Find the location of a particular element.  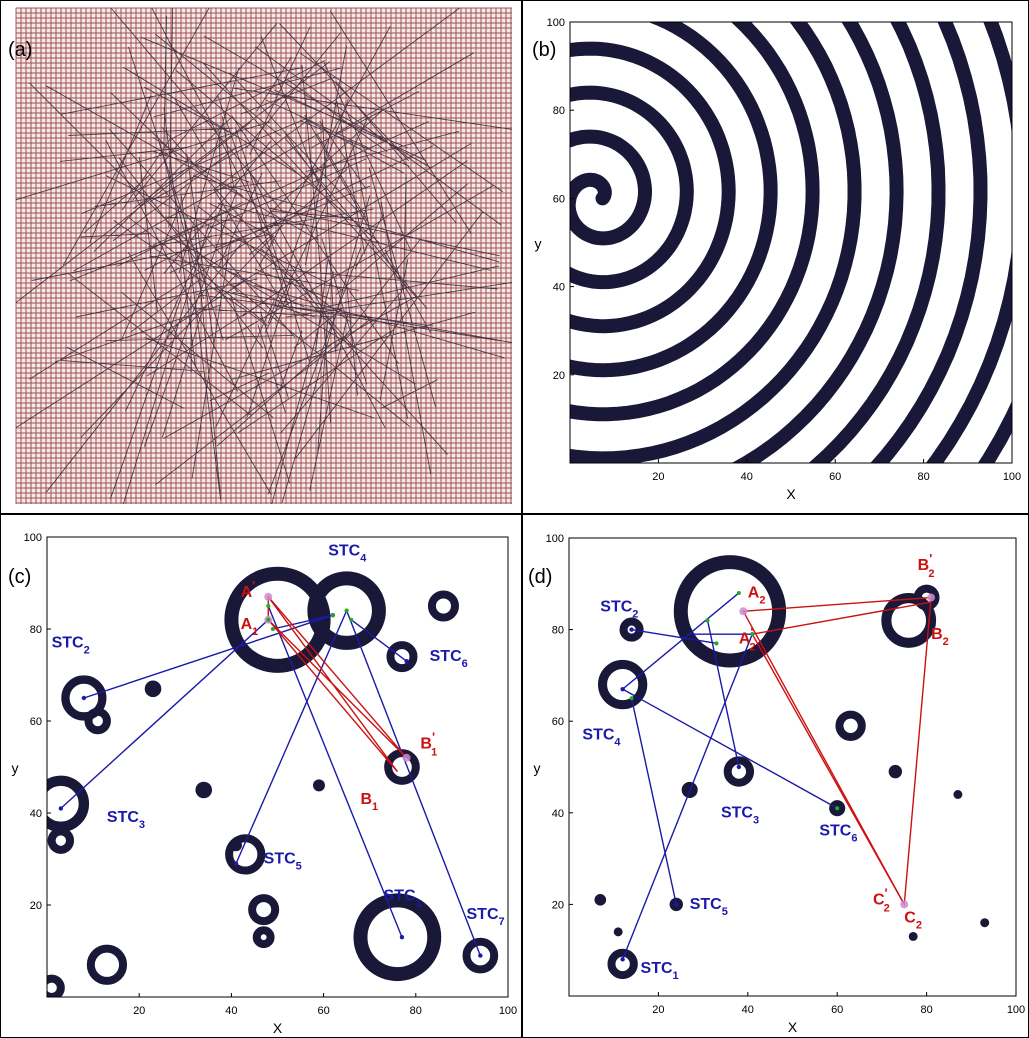

point-label: B1 is located at coordinates (369, 802).